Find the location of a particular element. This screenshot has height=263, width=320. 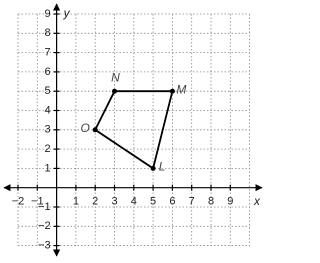

y-tick-label: −2 is located at coordinates (44, 226).